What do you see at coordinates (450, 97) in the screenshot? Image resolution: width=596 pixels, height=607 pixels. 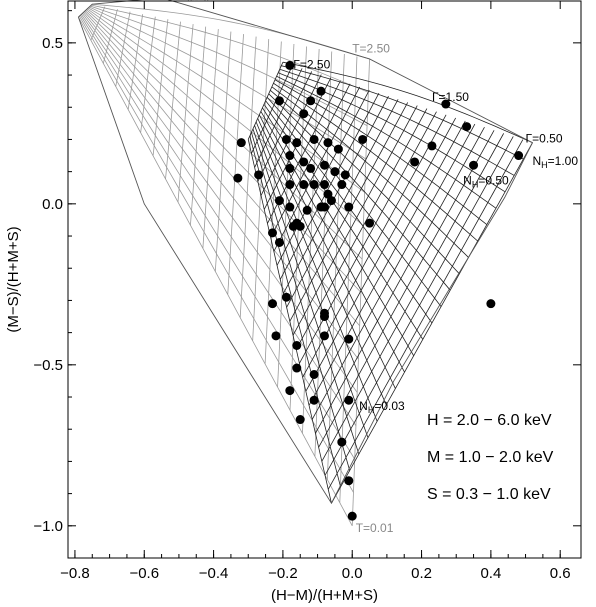 I see `grid-label: Γ=1.50` at bounding box center [450, 97].